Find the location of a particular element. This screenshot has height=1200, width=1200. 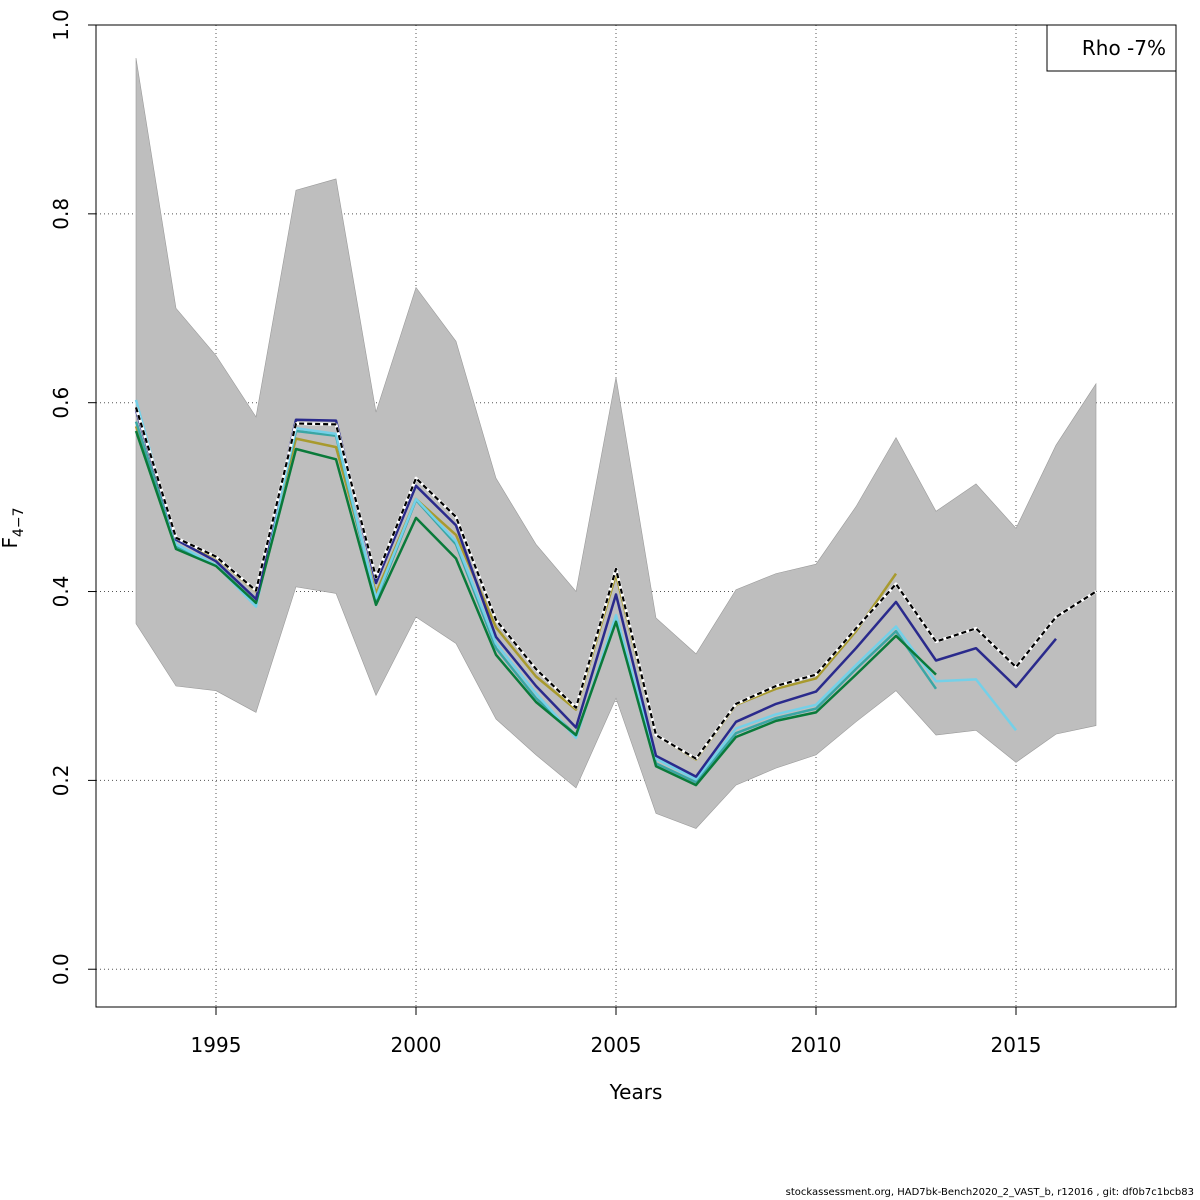

x-tick-label: 2005 is located at coordinates (616, 1045).